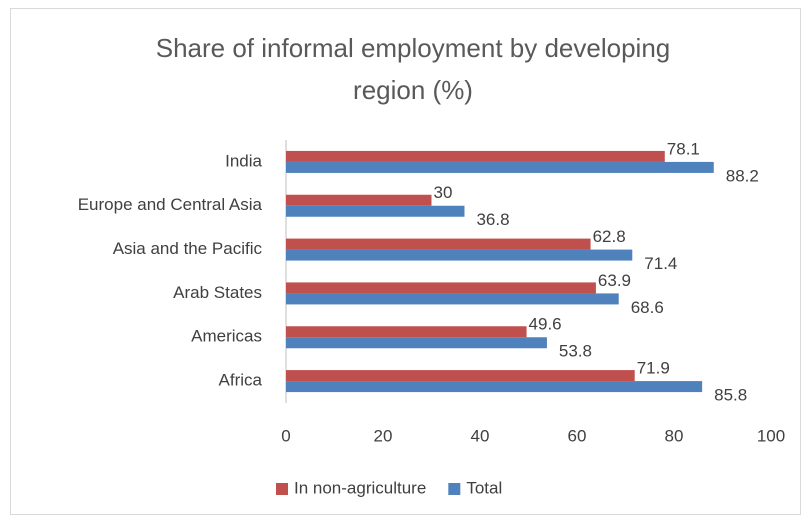 This screenshot has height=517, width=804. Describe the element at coordinates (480, 435) in the screenshot. I see `x-tick-label: 40` at that location.